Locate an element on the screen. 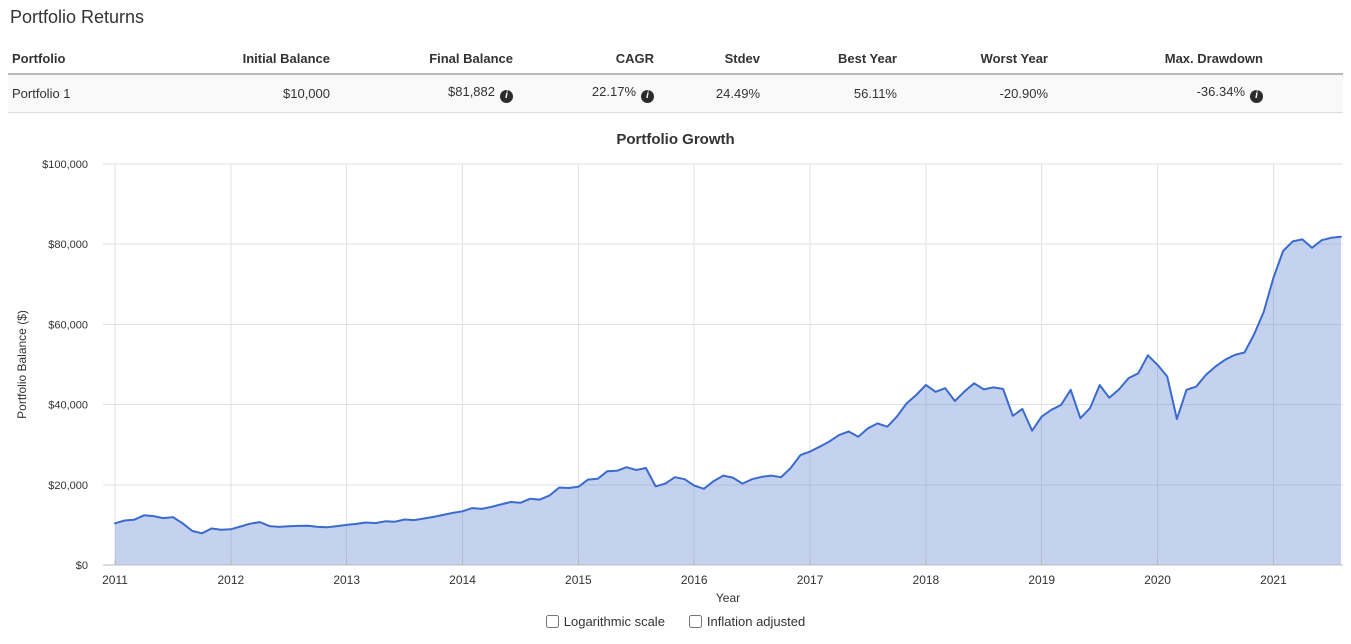 This screenshot has height=644, width=1351. svg-text: 2016 is located at coordinates (694, 580).